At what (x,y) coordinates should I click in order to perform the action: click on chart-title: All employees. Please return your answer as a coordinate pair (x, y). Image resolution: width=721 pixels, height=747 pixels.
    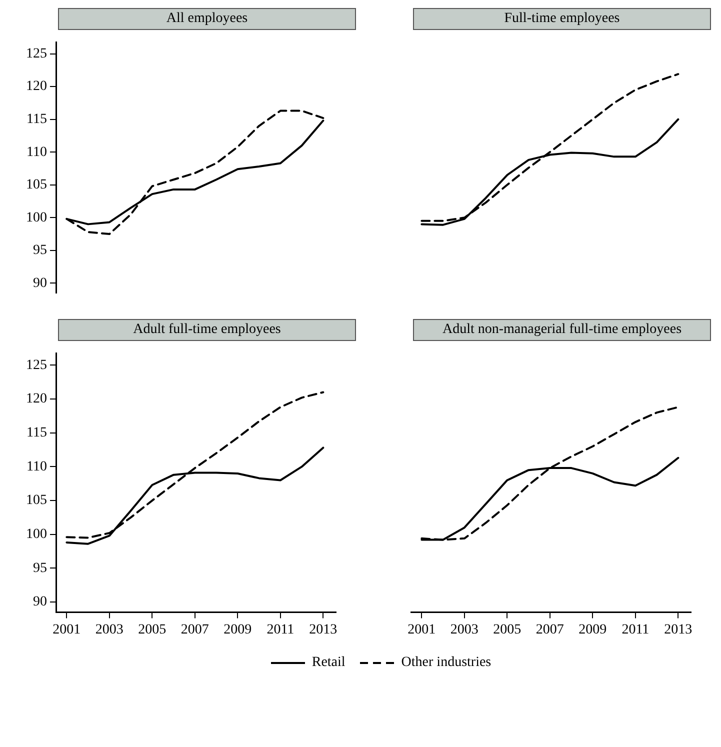
    Looking at the image, I should click on (207, 19).